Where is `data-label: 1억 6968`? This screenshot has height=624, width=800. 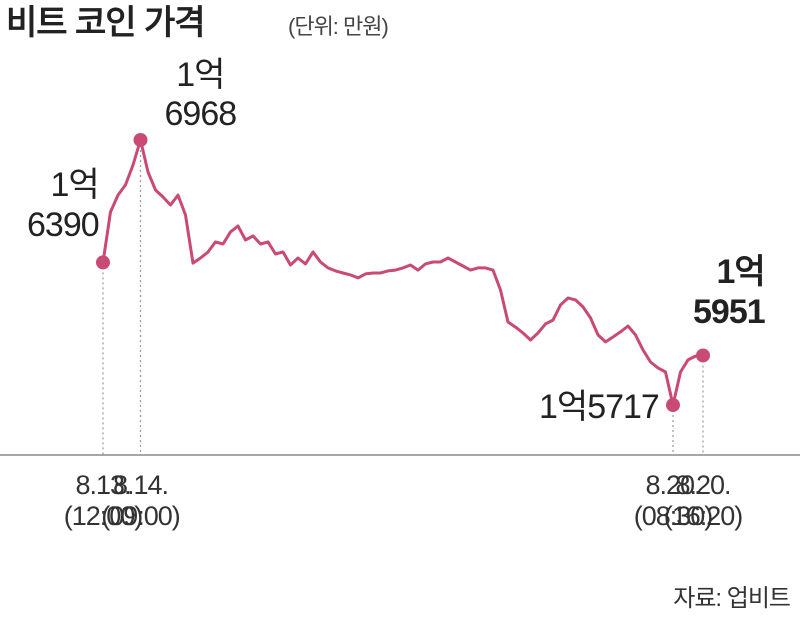
data-label: 1억 6968 is located at coordinates (201, 94).